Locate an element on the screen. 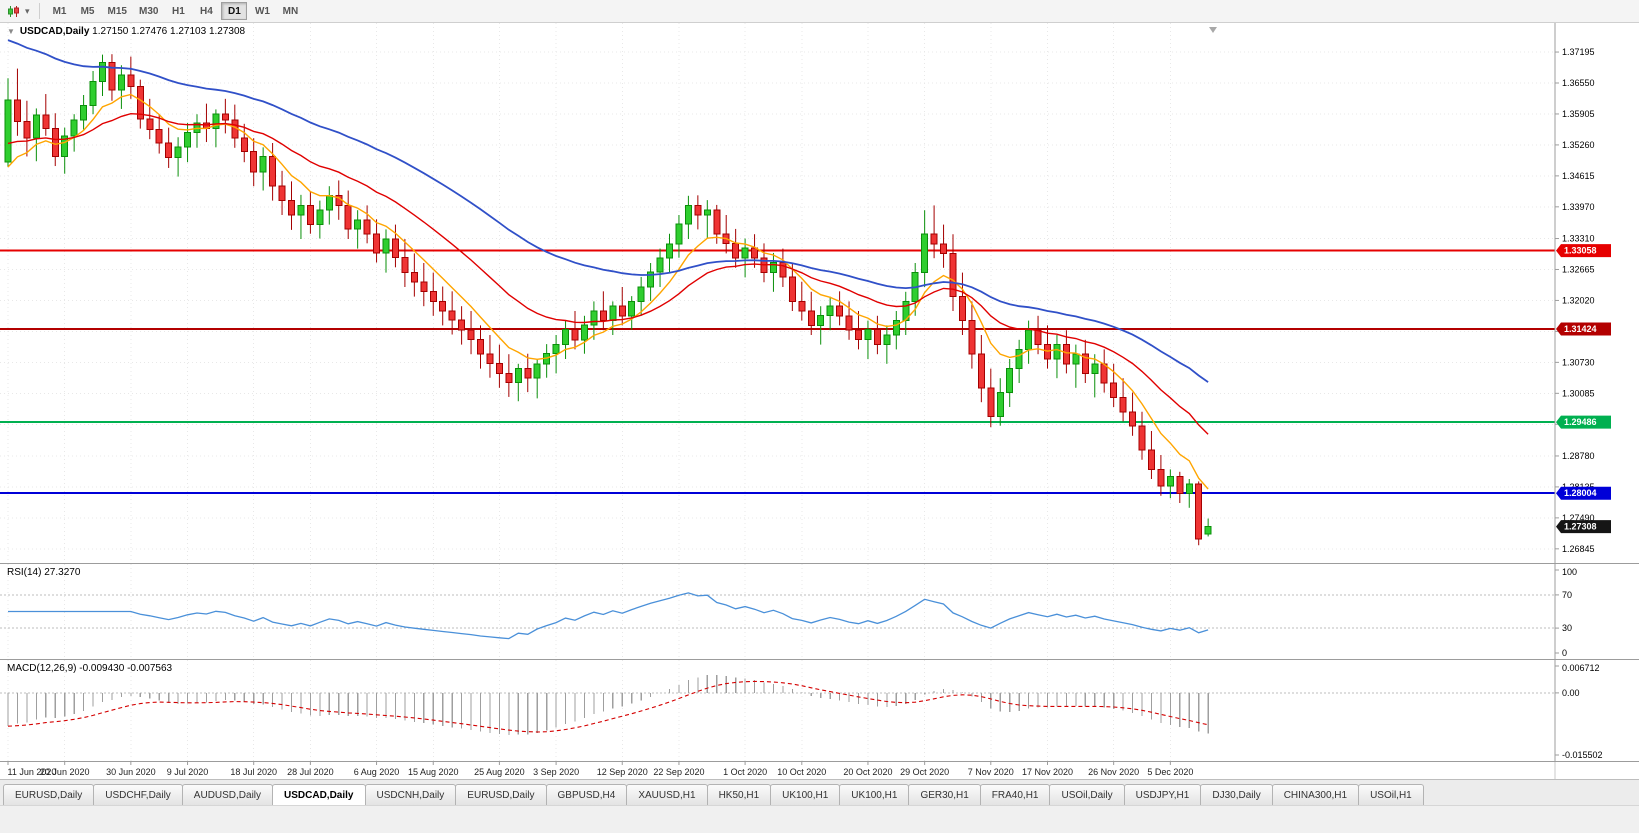  chart-tab-fra40-h1: FRA40,H1 is located at coordinates (1015, 794).